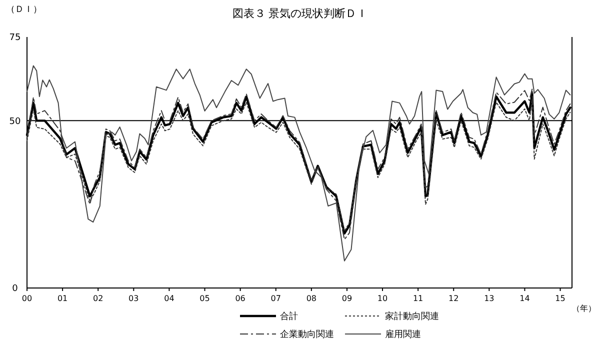 The width and height of the screenshot is (600, 349). Describe the element at coordinates (133, 298) in the screenshot. I see `x-tick-label: 03` at that location.